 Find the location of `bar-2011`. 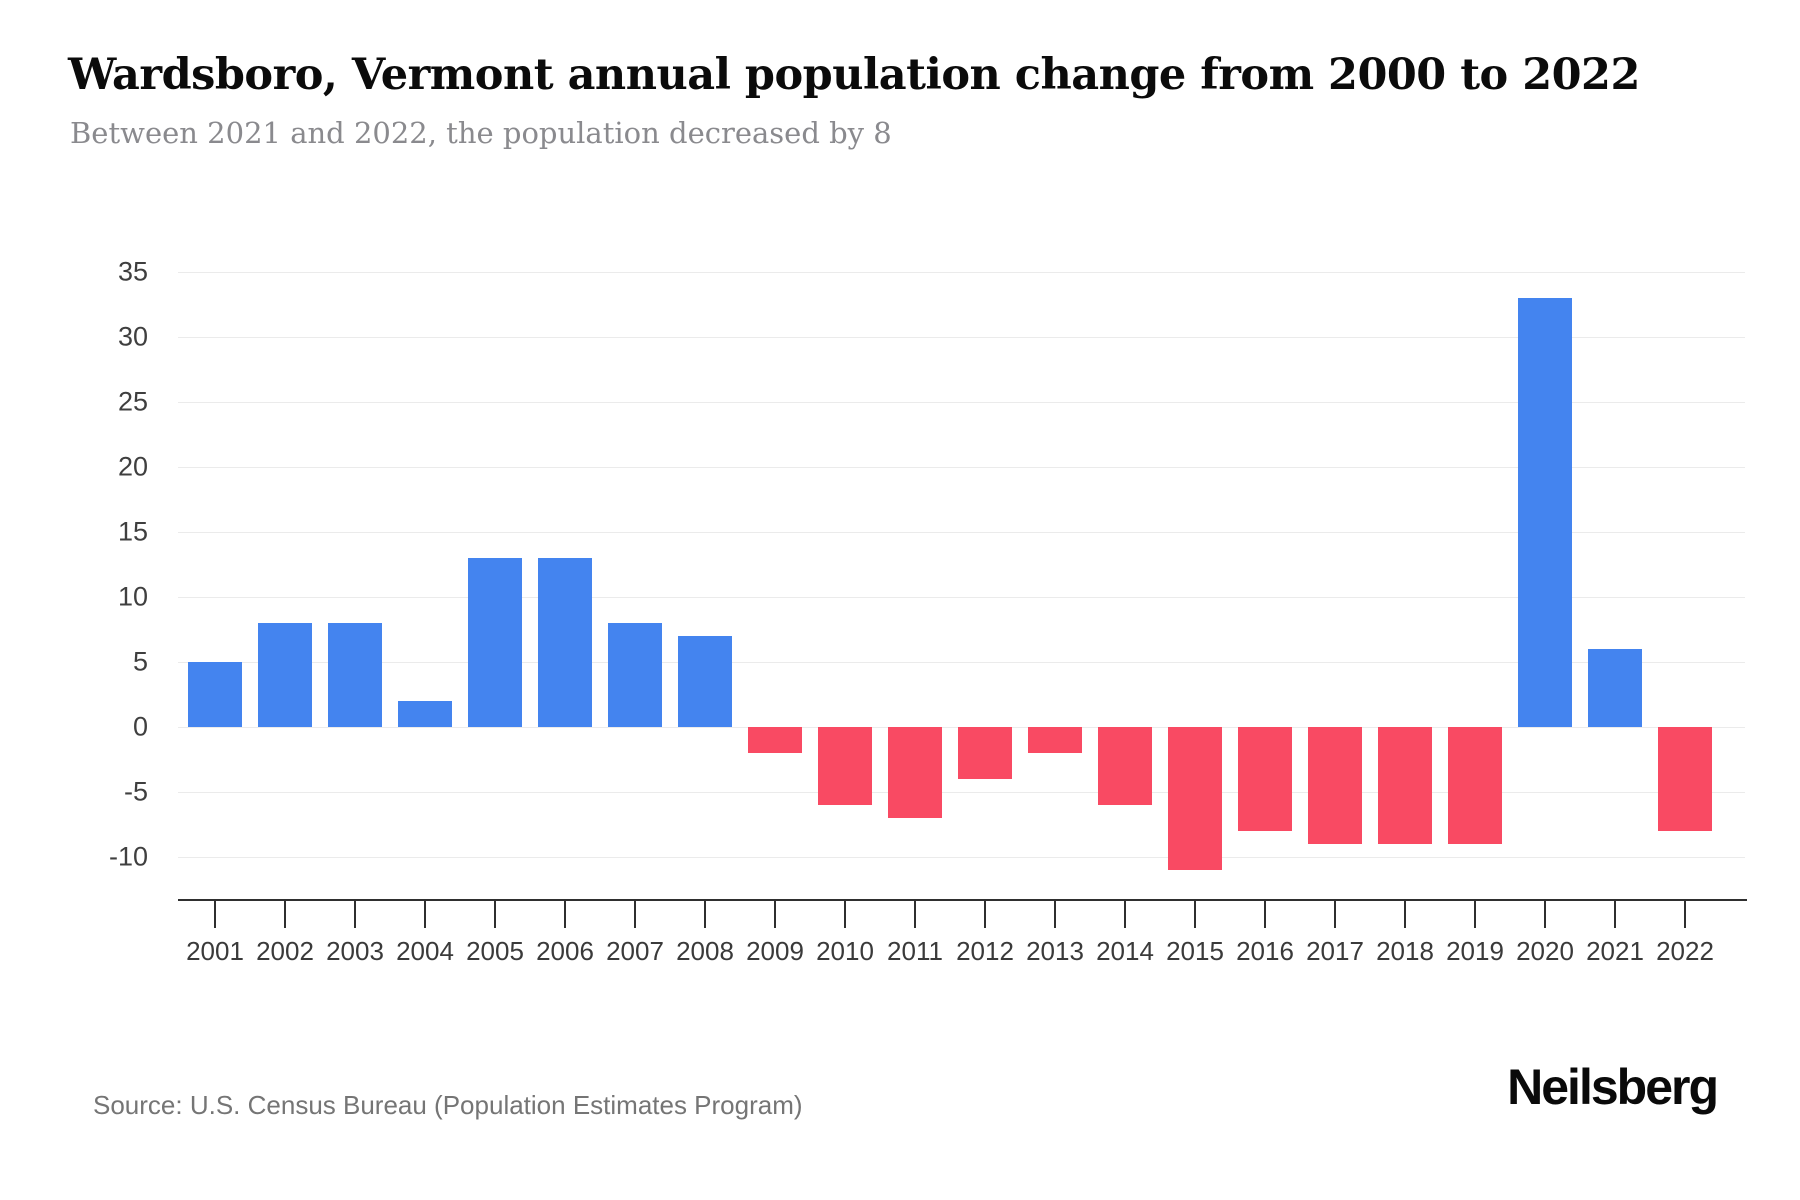

bar-2011 is located at coordinates (915, 772).